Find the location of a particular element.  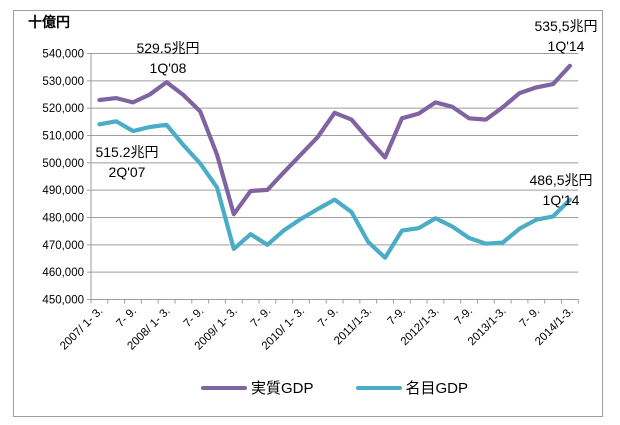

annotation-value: 486,5兆円 is located at coordinates (561, 180).